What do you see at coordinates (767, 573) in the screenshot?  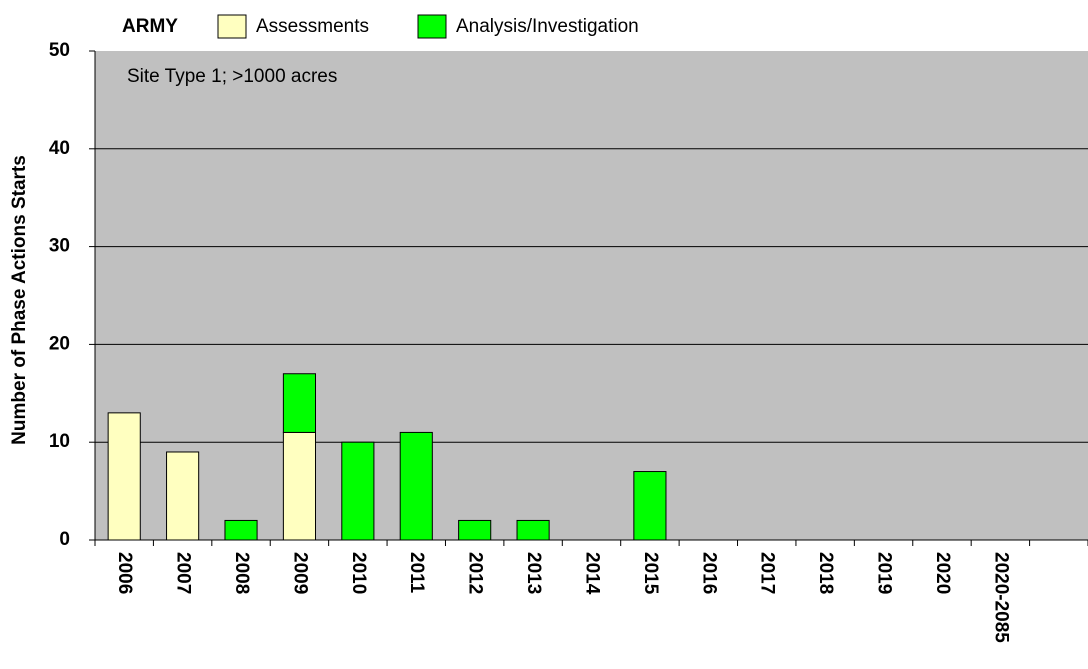 I see `x-tick-label: 2017` at bounding box center [767, 573].